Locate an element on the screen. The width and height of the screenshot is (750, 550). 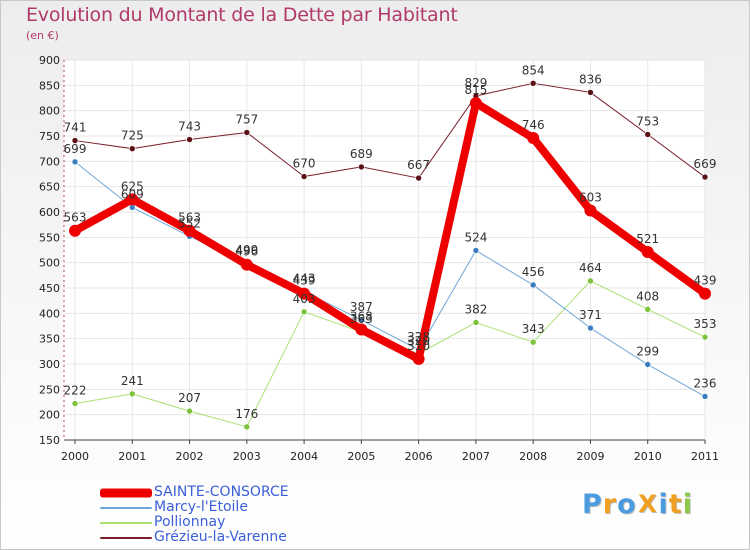
data-label-pollionnay: 176 is located at coordinates (246, 414).